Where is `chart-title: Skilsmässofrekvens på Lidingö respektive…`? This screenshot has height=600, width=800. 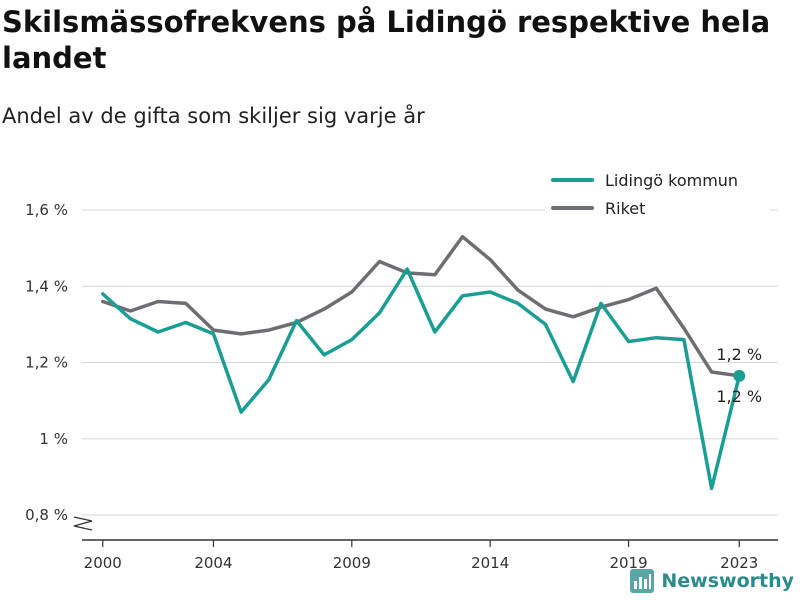
chart-title: Skilsmässofrekvens på Lidingö respektive… is located at coordinates (386, 40).